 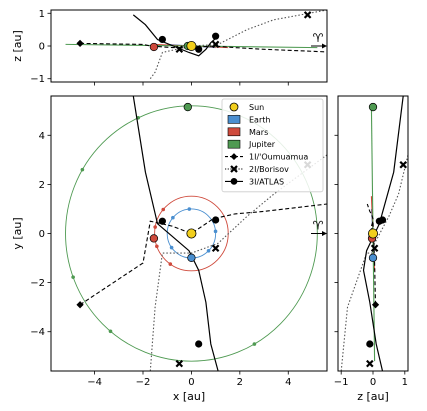 What do you see at coordinates (17, 233) in the screenshot?
I see `y-axis-label: y [au]` at bounding box center [17, 233].